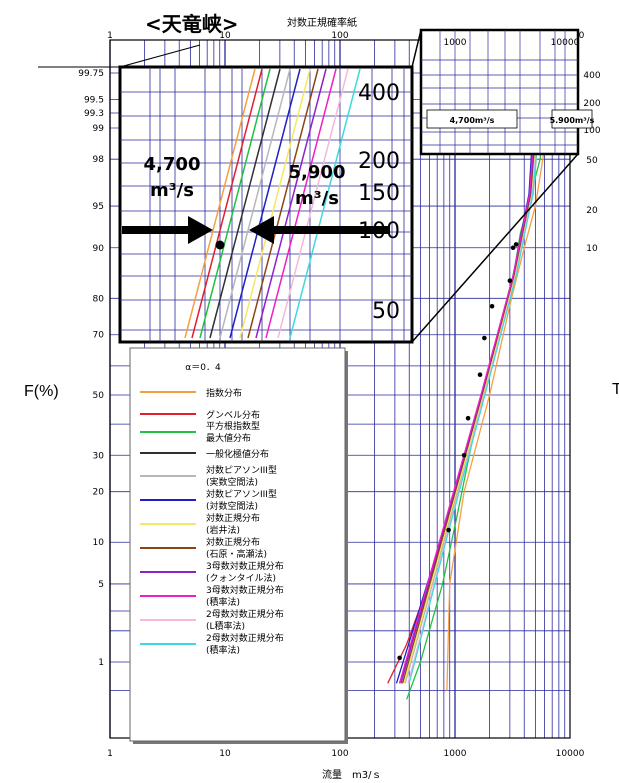  I want to click on y-tick-label: 99.3, so click(94, 114).